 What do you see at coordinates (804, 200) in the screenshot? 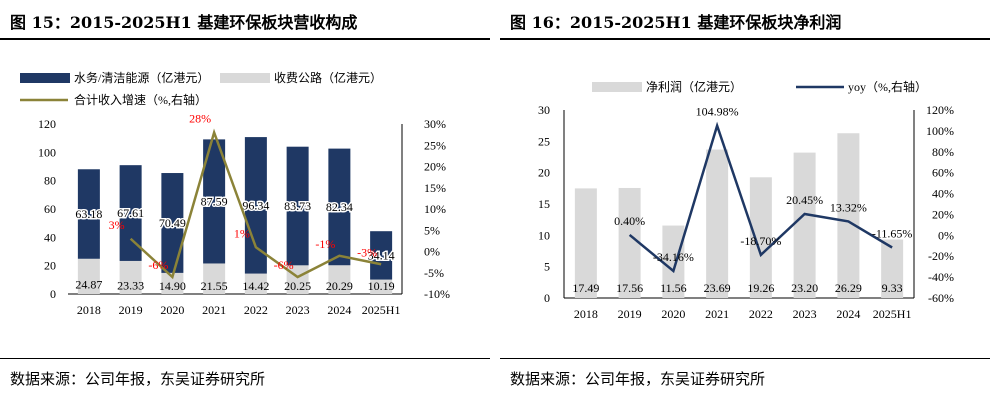
I see `yoy-value-label: 20.45%` at bounding box center [804, 200].